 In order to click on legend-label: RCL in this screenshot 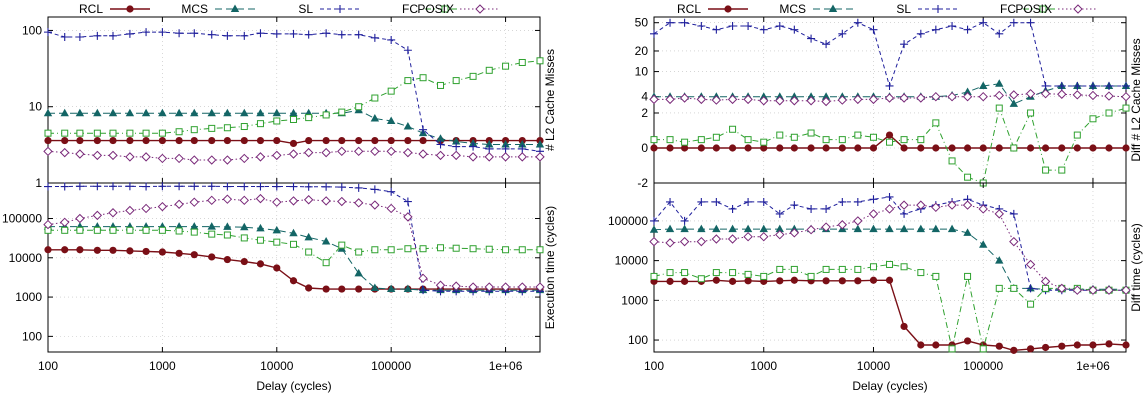, I will do `click(91, 9)`.